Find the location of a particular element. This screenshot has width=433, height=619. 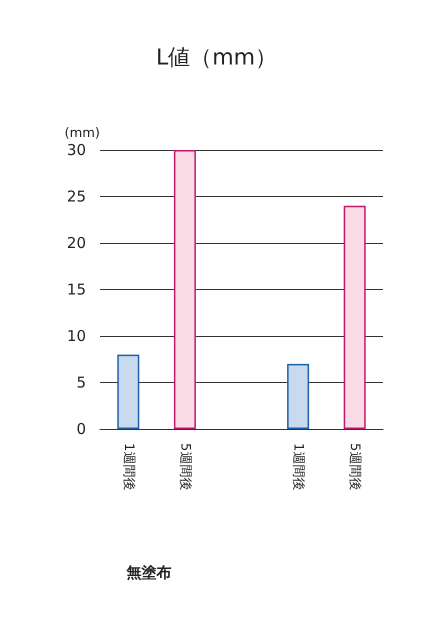

y-tick-label: 15 is located at coordinates (76, 289).